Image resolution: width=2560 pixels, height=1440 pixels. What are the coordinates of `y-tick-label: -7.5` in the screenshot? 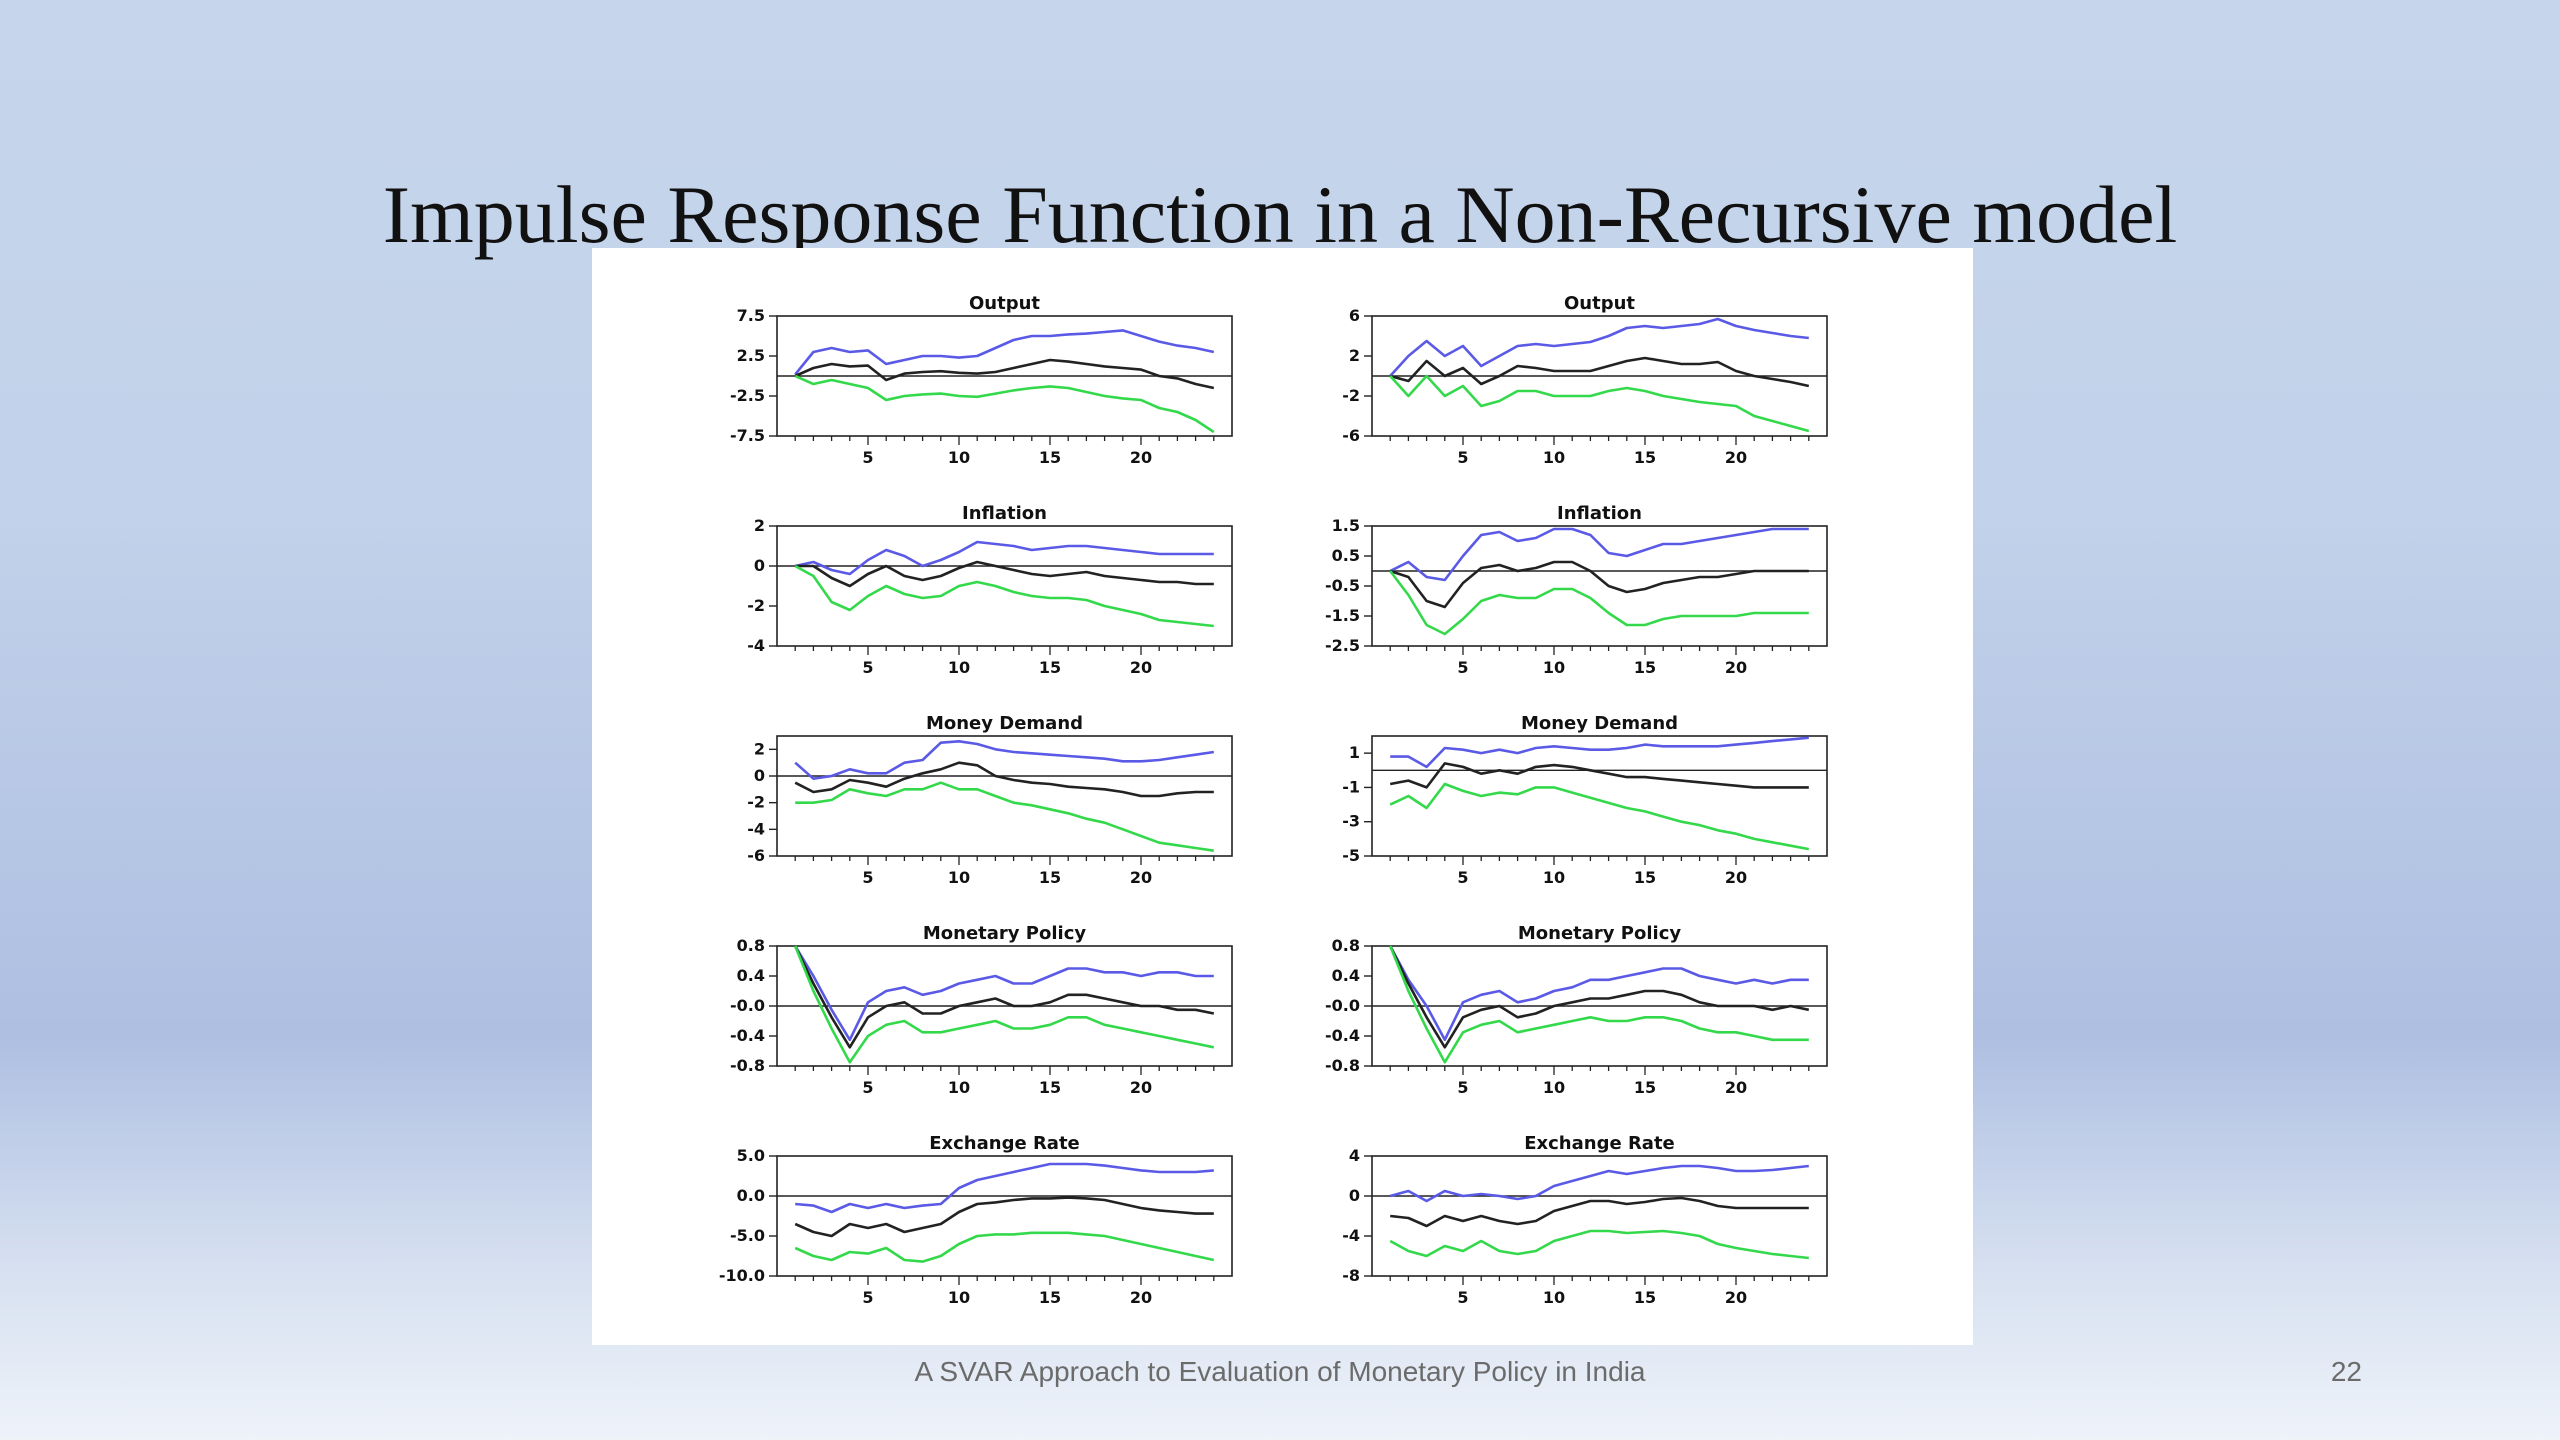 It's located at (747, 435).